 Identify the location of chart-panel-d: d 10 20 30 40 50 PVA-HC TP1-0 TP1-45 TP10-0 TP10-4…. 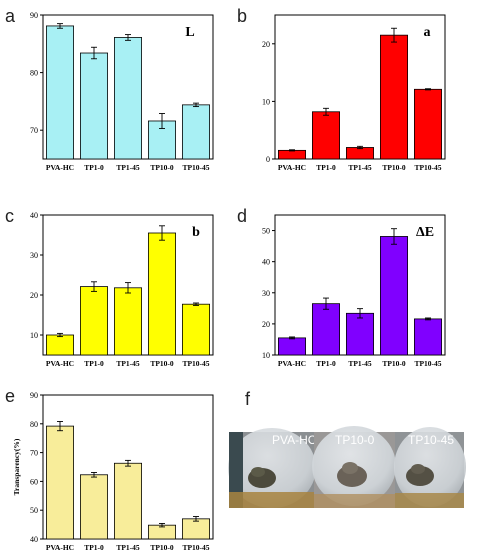
(341, 287).